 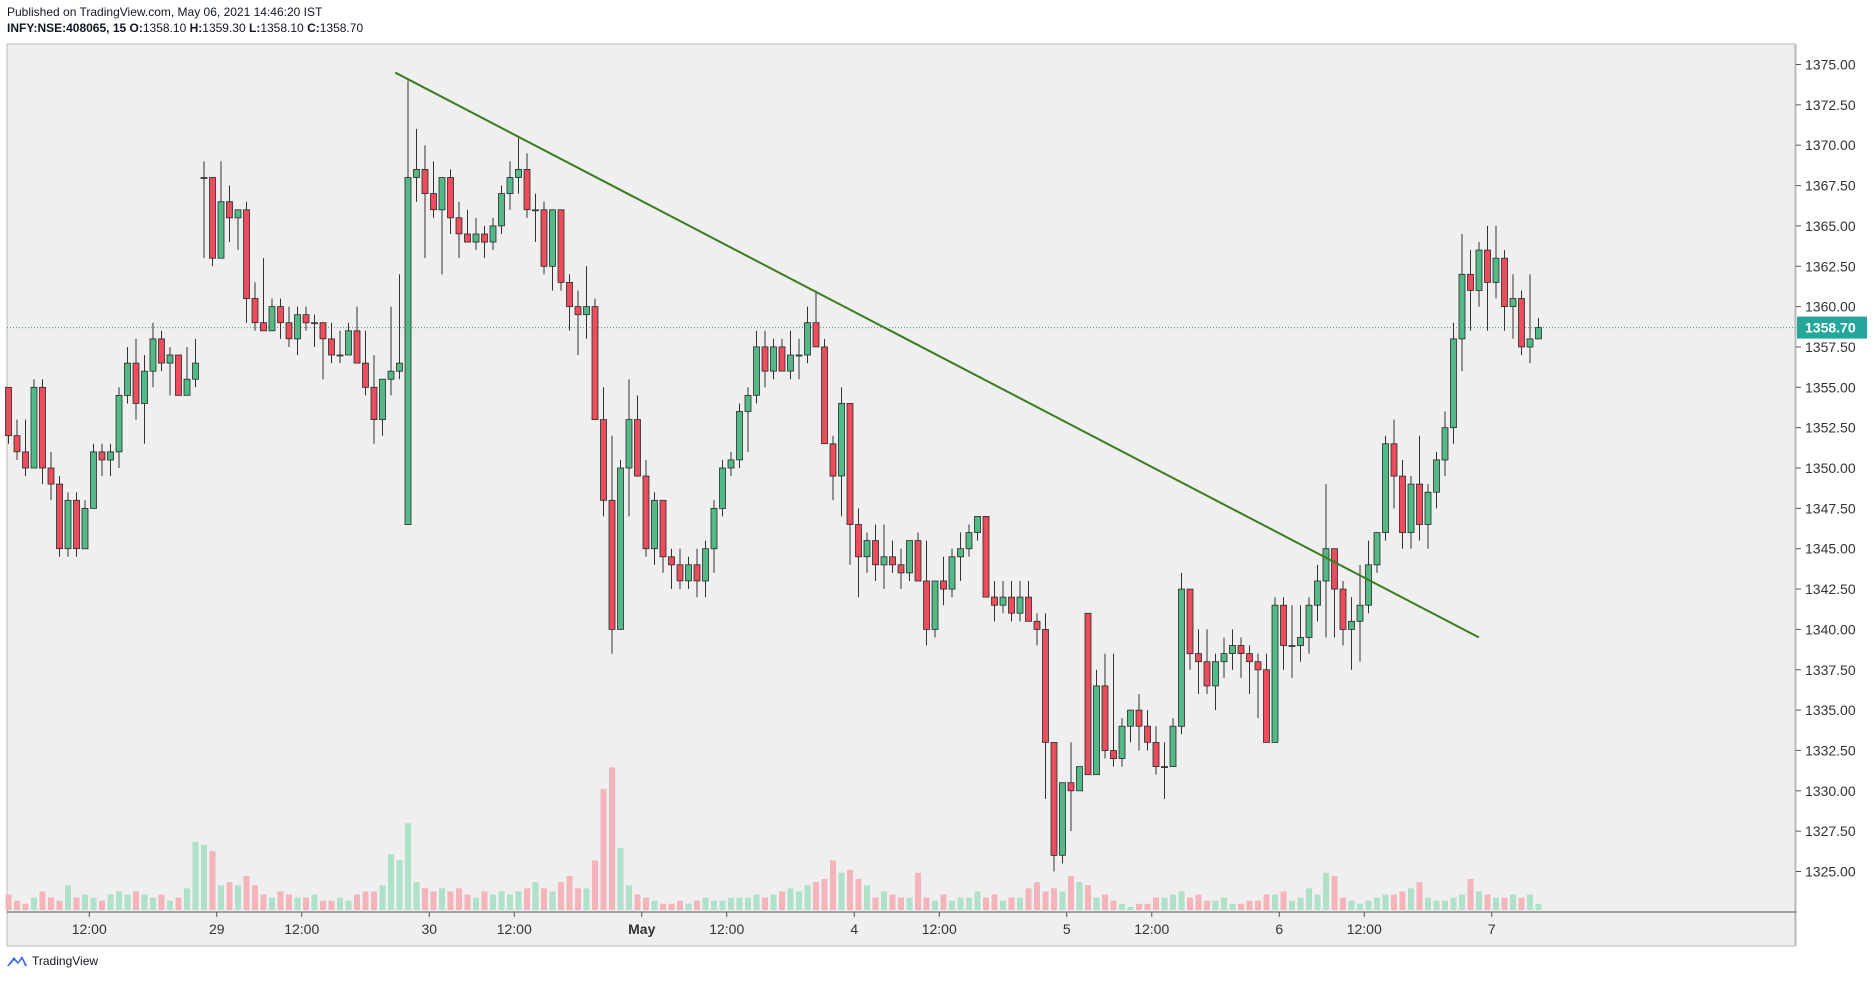 What do you see at coordinates (1830, 710) in the screenshot?
I see `price-tick-label: 1335.00` at bounding box center [1830, 710].